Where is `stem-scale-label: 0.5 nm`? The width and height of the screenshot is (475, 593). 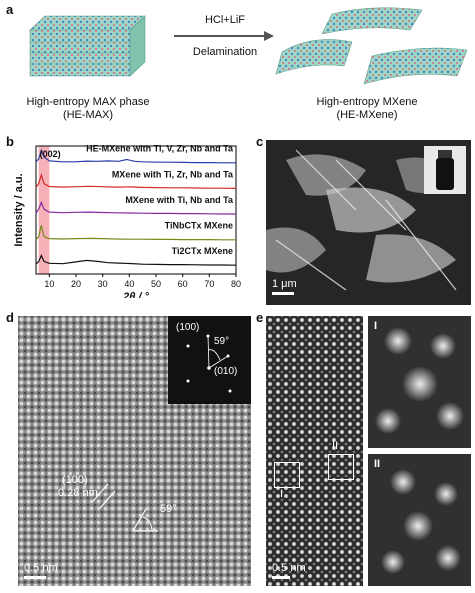
stem-scale-label: 0.5 nm is located at coordinates (289, 568).